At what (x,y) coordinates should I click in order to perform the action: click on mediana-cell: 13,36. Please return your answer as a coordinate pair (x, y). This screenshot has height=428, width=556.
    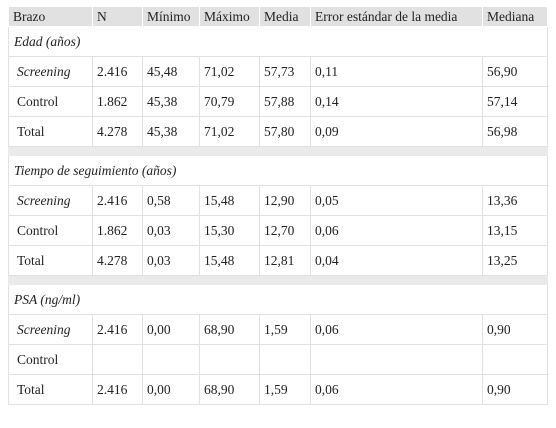
    Looking at the image, I should click on (515, 200).